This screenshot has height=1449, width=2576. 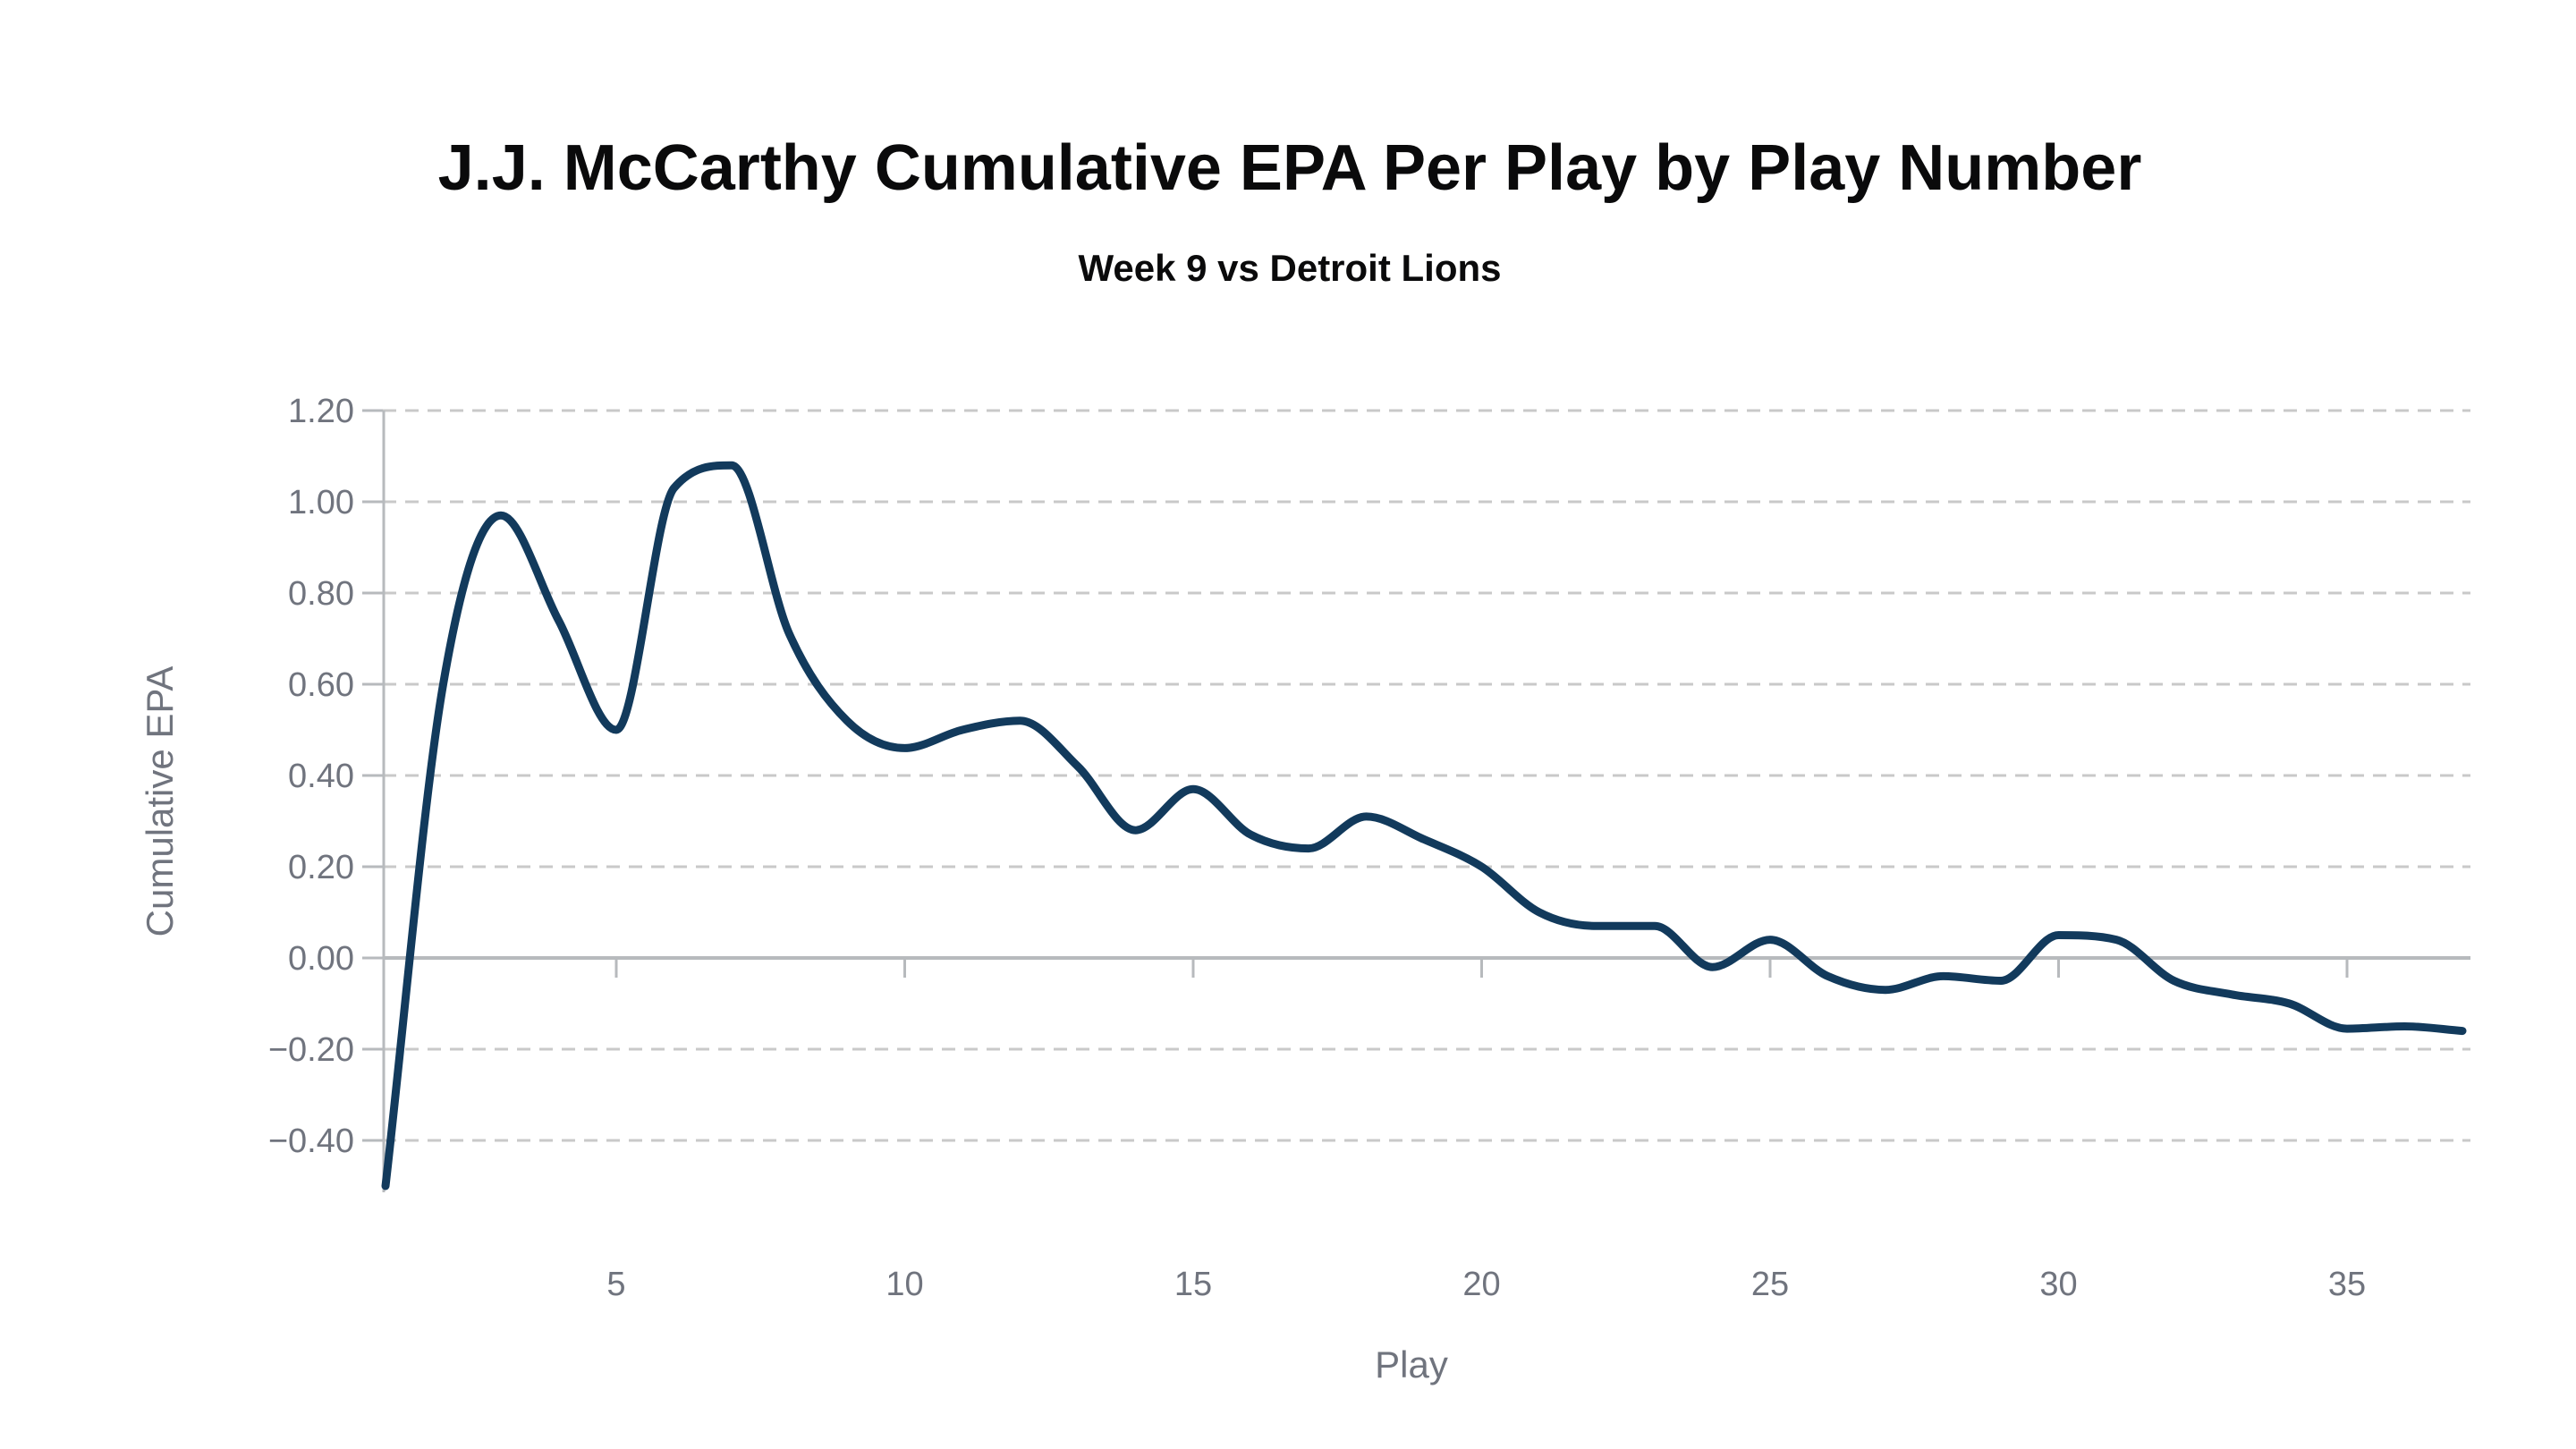 What do you see at coordinates (321, 867) in the screenshot?
I see `y-tick-label: 0.20` at bounding box center [321, 867].